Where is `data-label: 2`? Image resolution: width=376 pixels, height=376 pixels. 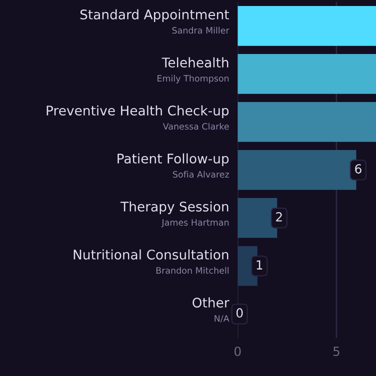
data-label: 2 is located at coordinates (279, 217).